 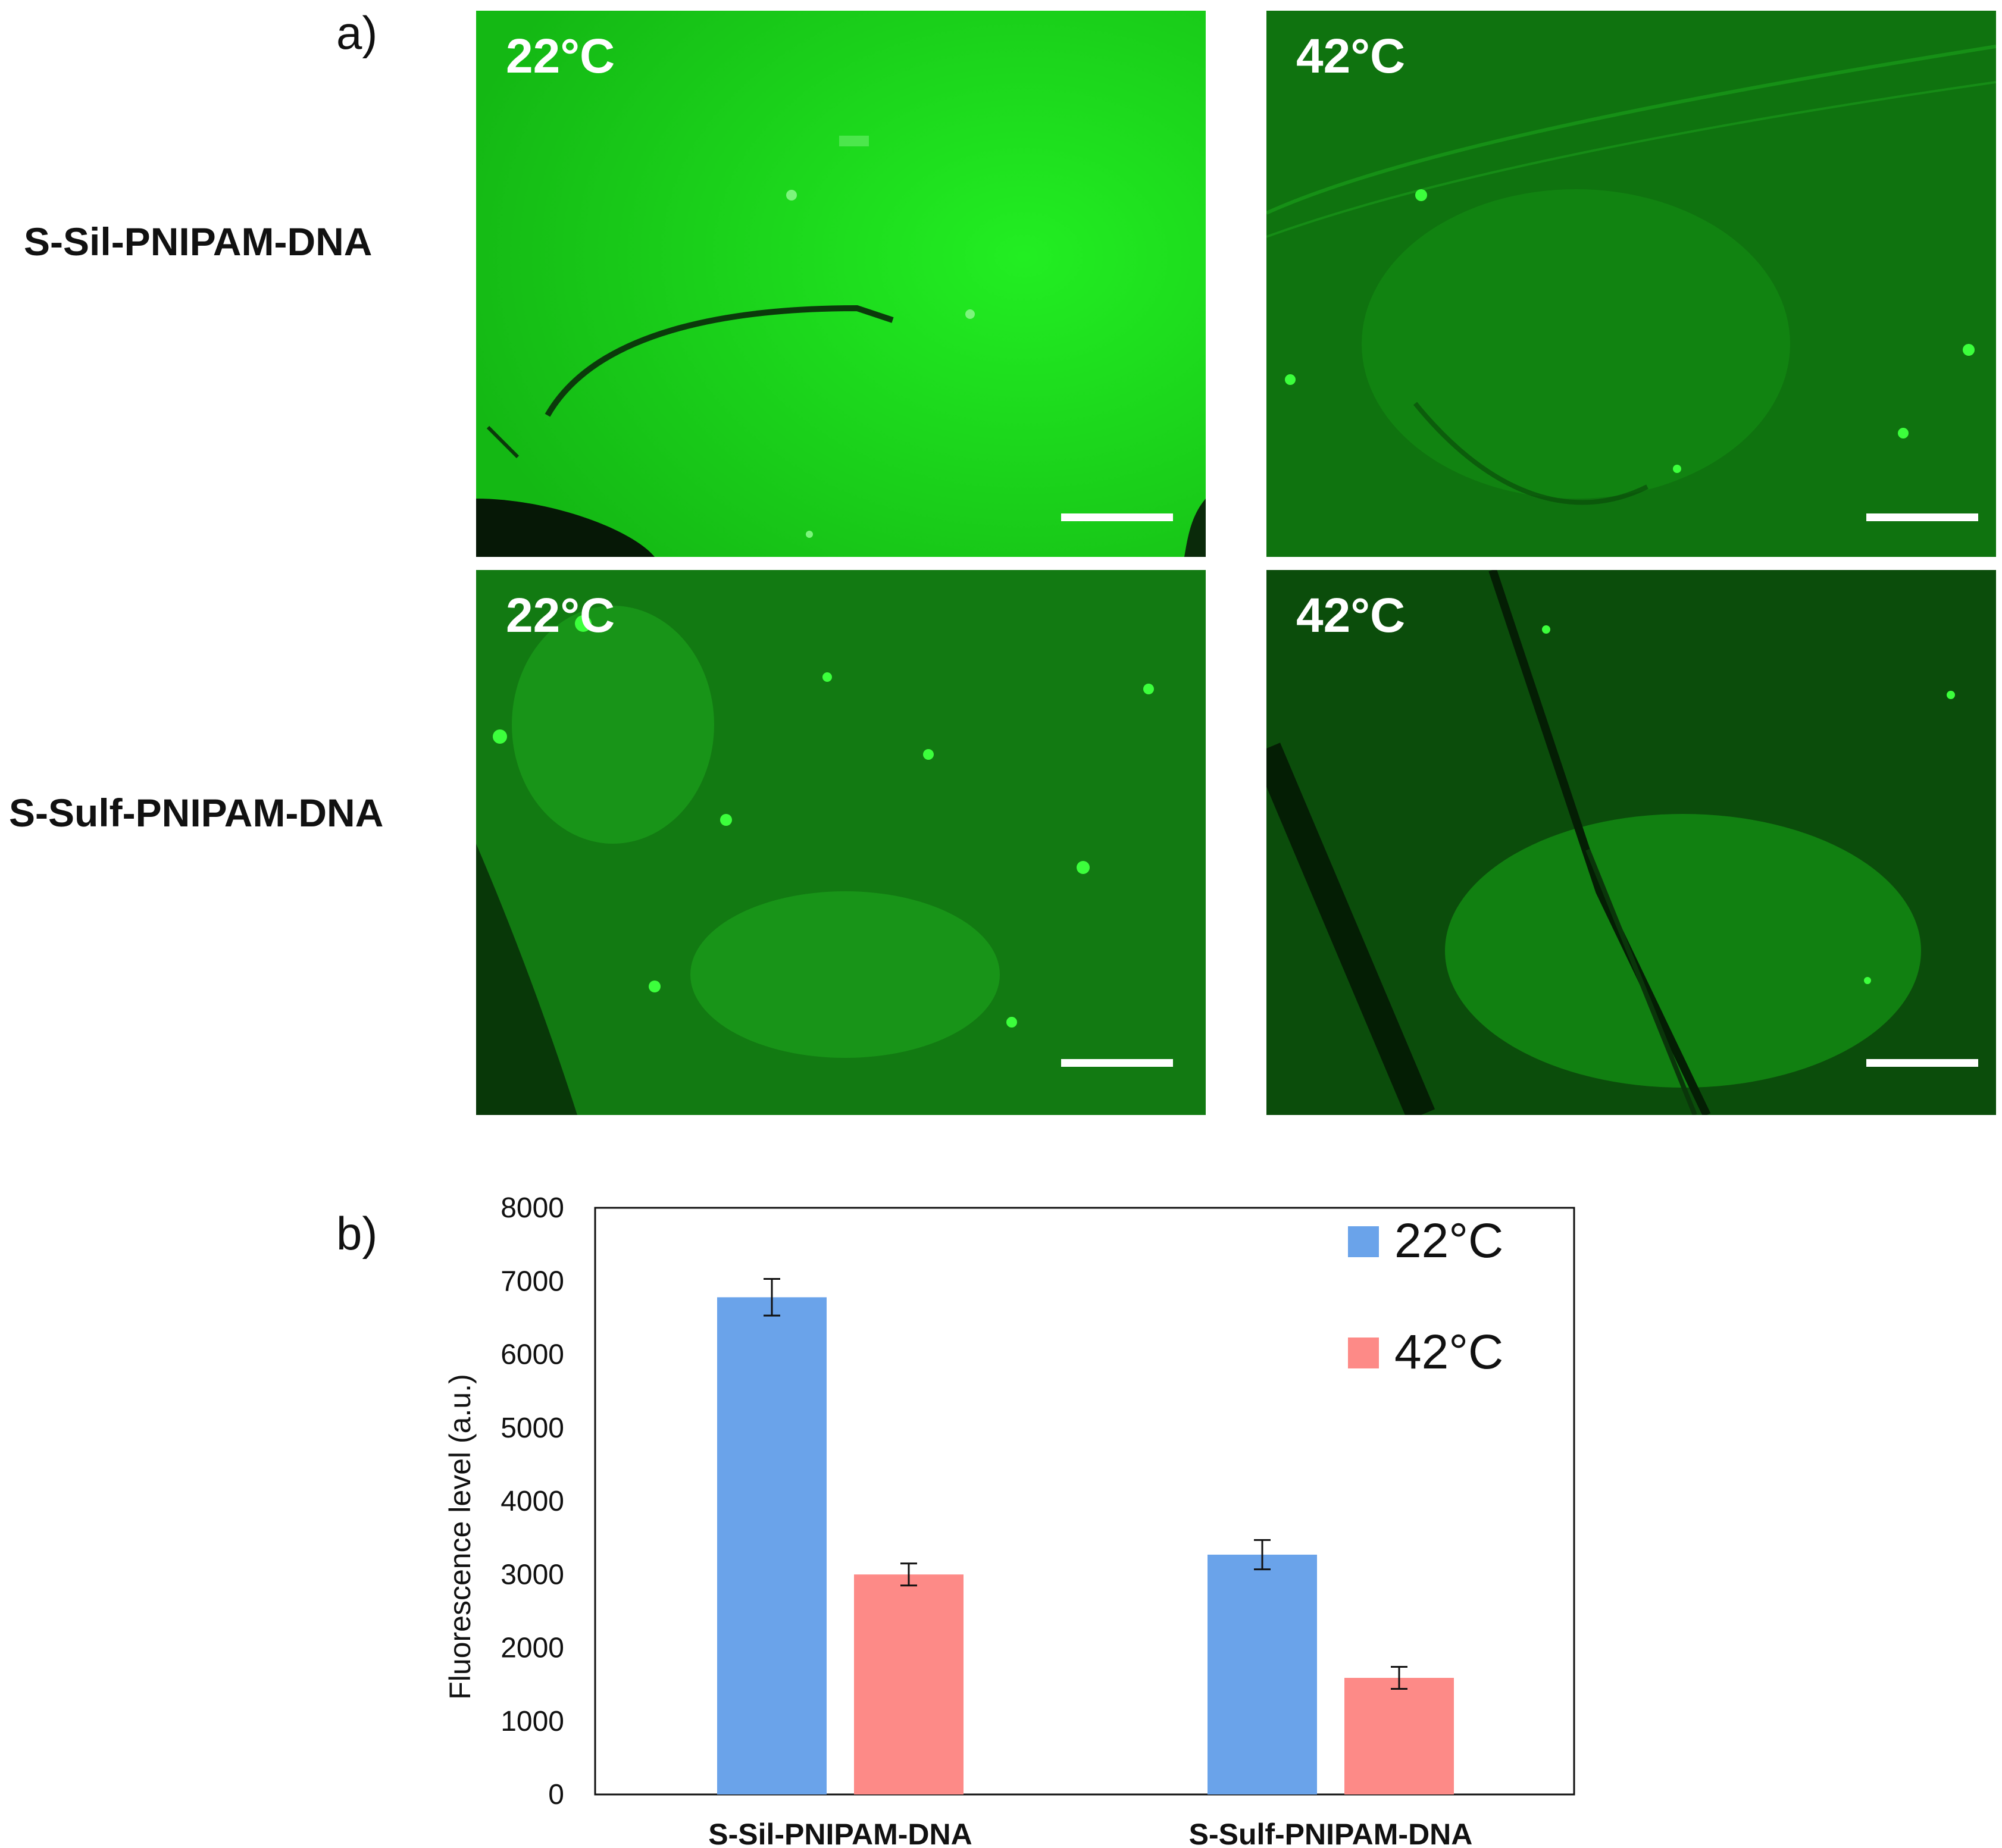 What do you see at coordinates (197, 813) in the screenshot?
I see `row-label-s-sulf: S-Sulf-PNIPAM-DNA` at bounding box center [197, 813].